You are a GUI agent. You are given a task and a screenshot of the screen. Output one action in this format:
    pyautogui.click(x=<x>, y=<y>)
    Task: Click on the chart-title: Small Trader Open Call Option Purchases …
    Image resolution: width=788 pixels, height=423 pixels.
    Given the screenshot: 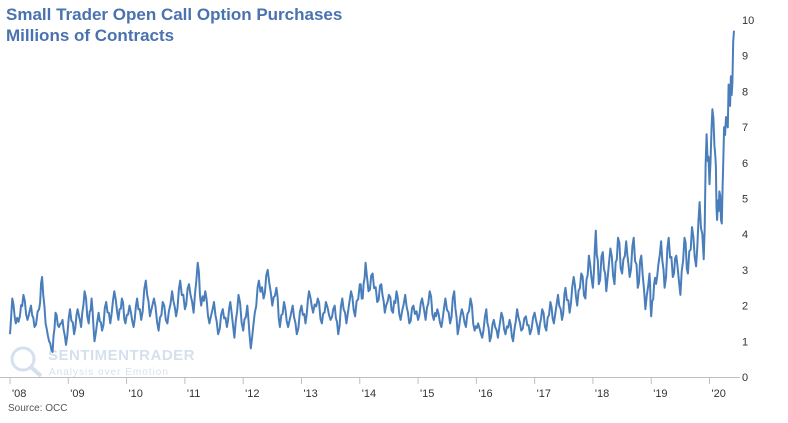 What is the action you would take?
    pyautogui.click(x=174, y=25)
    